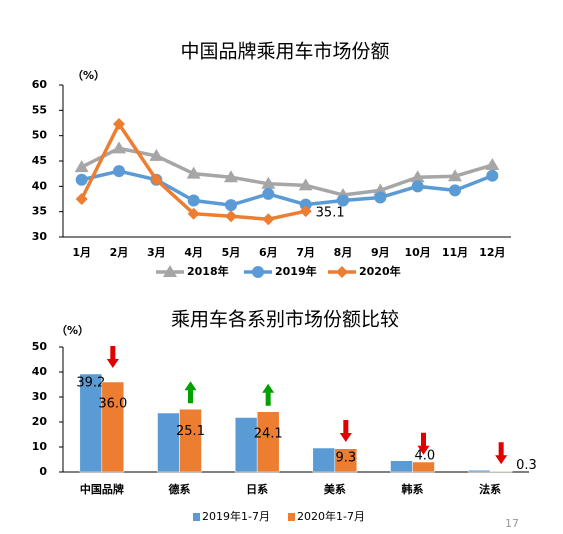 The height and width of the screenshot is (534, 563). Describe the element at coordinates (335, 489) in the screenshot. I see `x-tick-label: 美系` at that location.